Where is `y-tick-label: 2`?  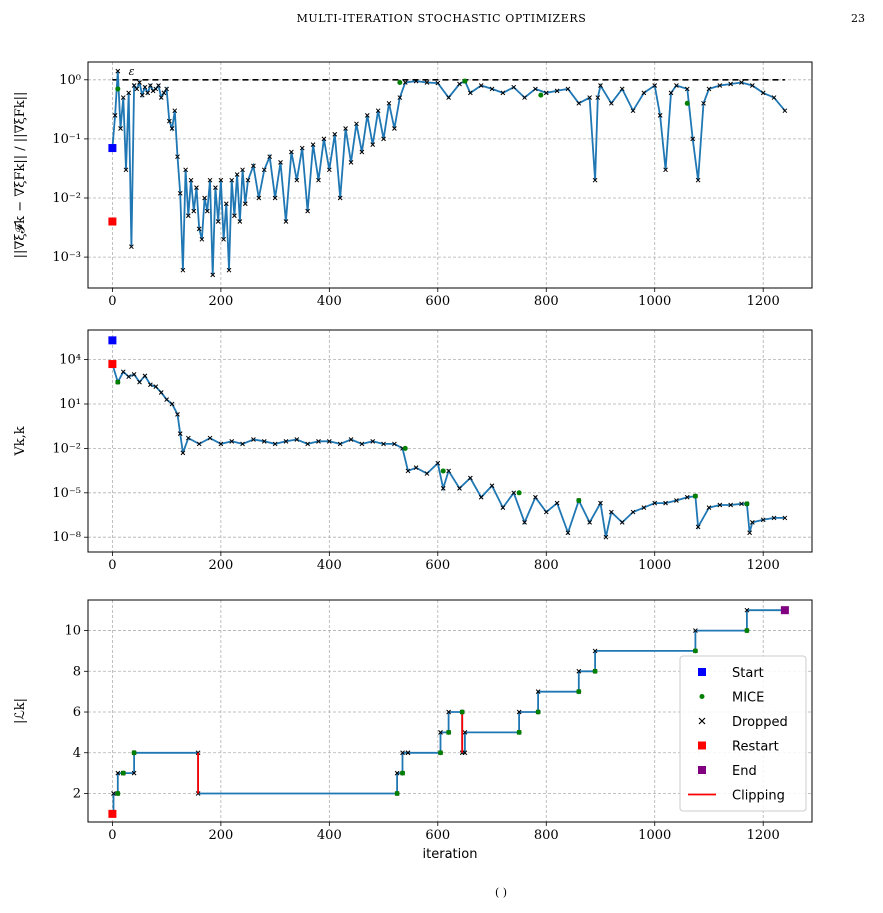
y-tick-label: 2 is located at coordinates (77, 793).